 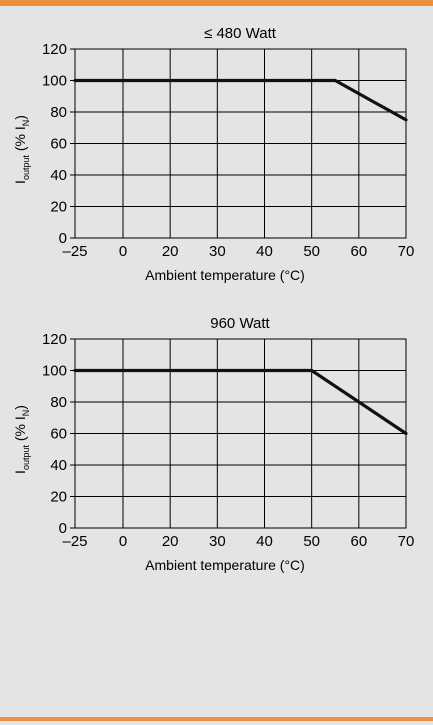 What do you see at coordinates (240, 323) in the screenshot?
I see `chart-title: 960 Watt` at bounding box center [240, 323].